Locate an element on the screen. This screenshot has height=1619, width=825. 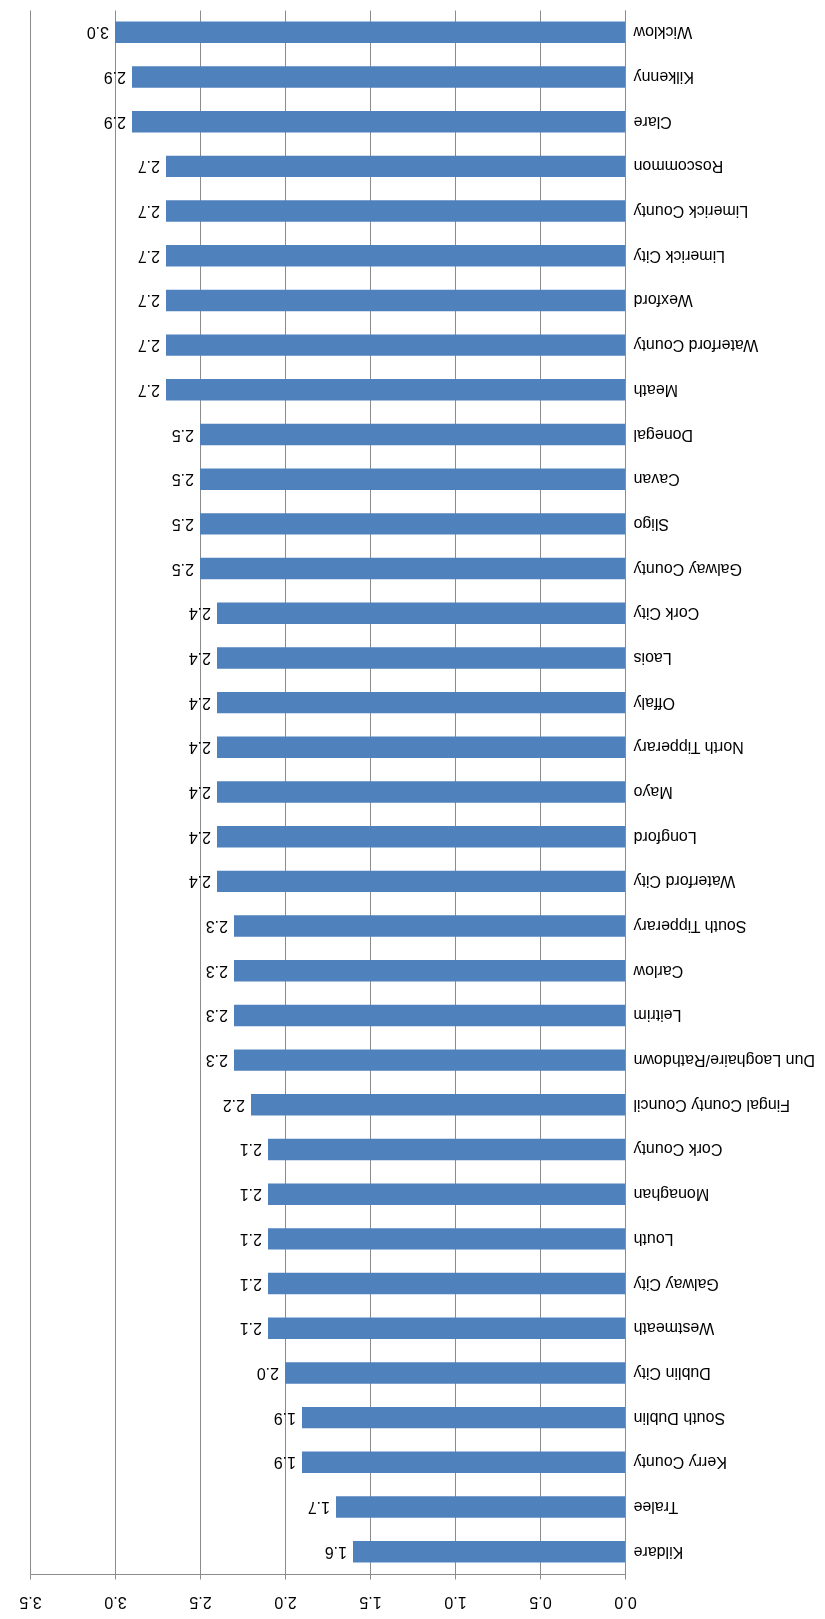
y-tick-label: Tralee is located at coordinates (656, 1507).